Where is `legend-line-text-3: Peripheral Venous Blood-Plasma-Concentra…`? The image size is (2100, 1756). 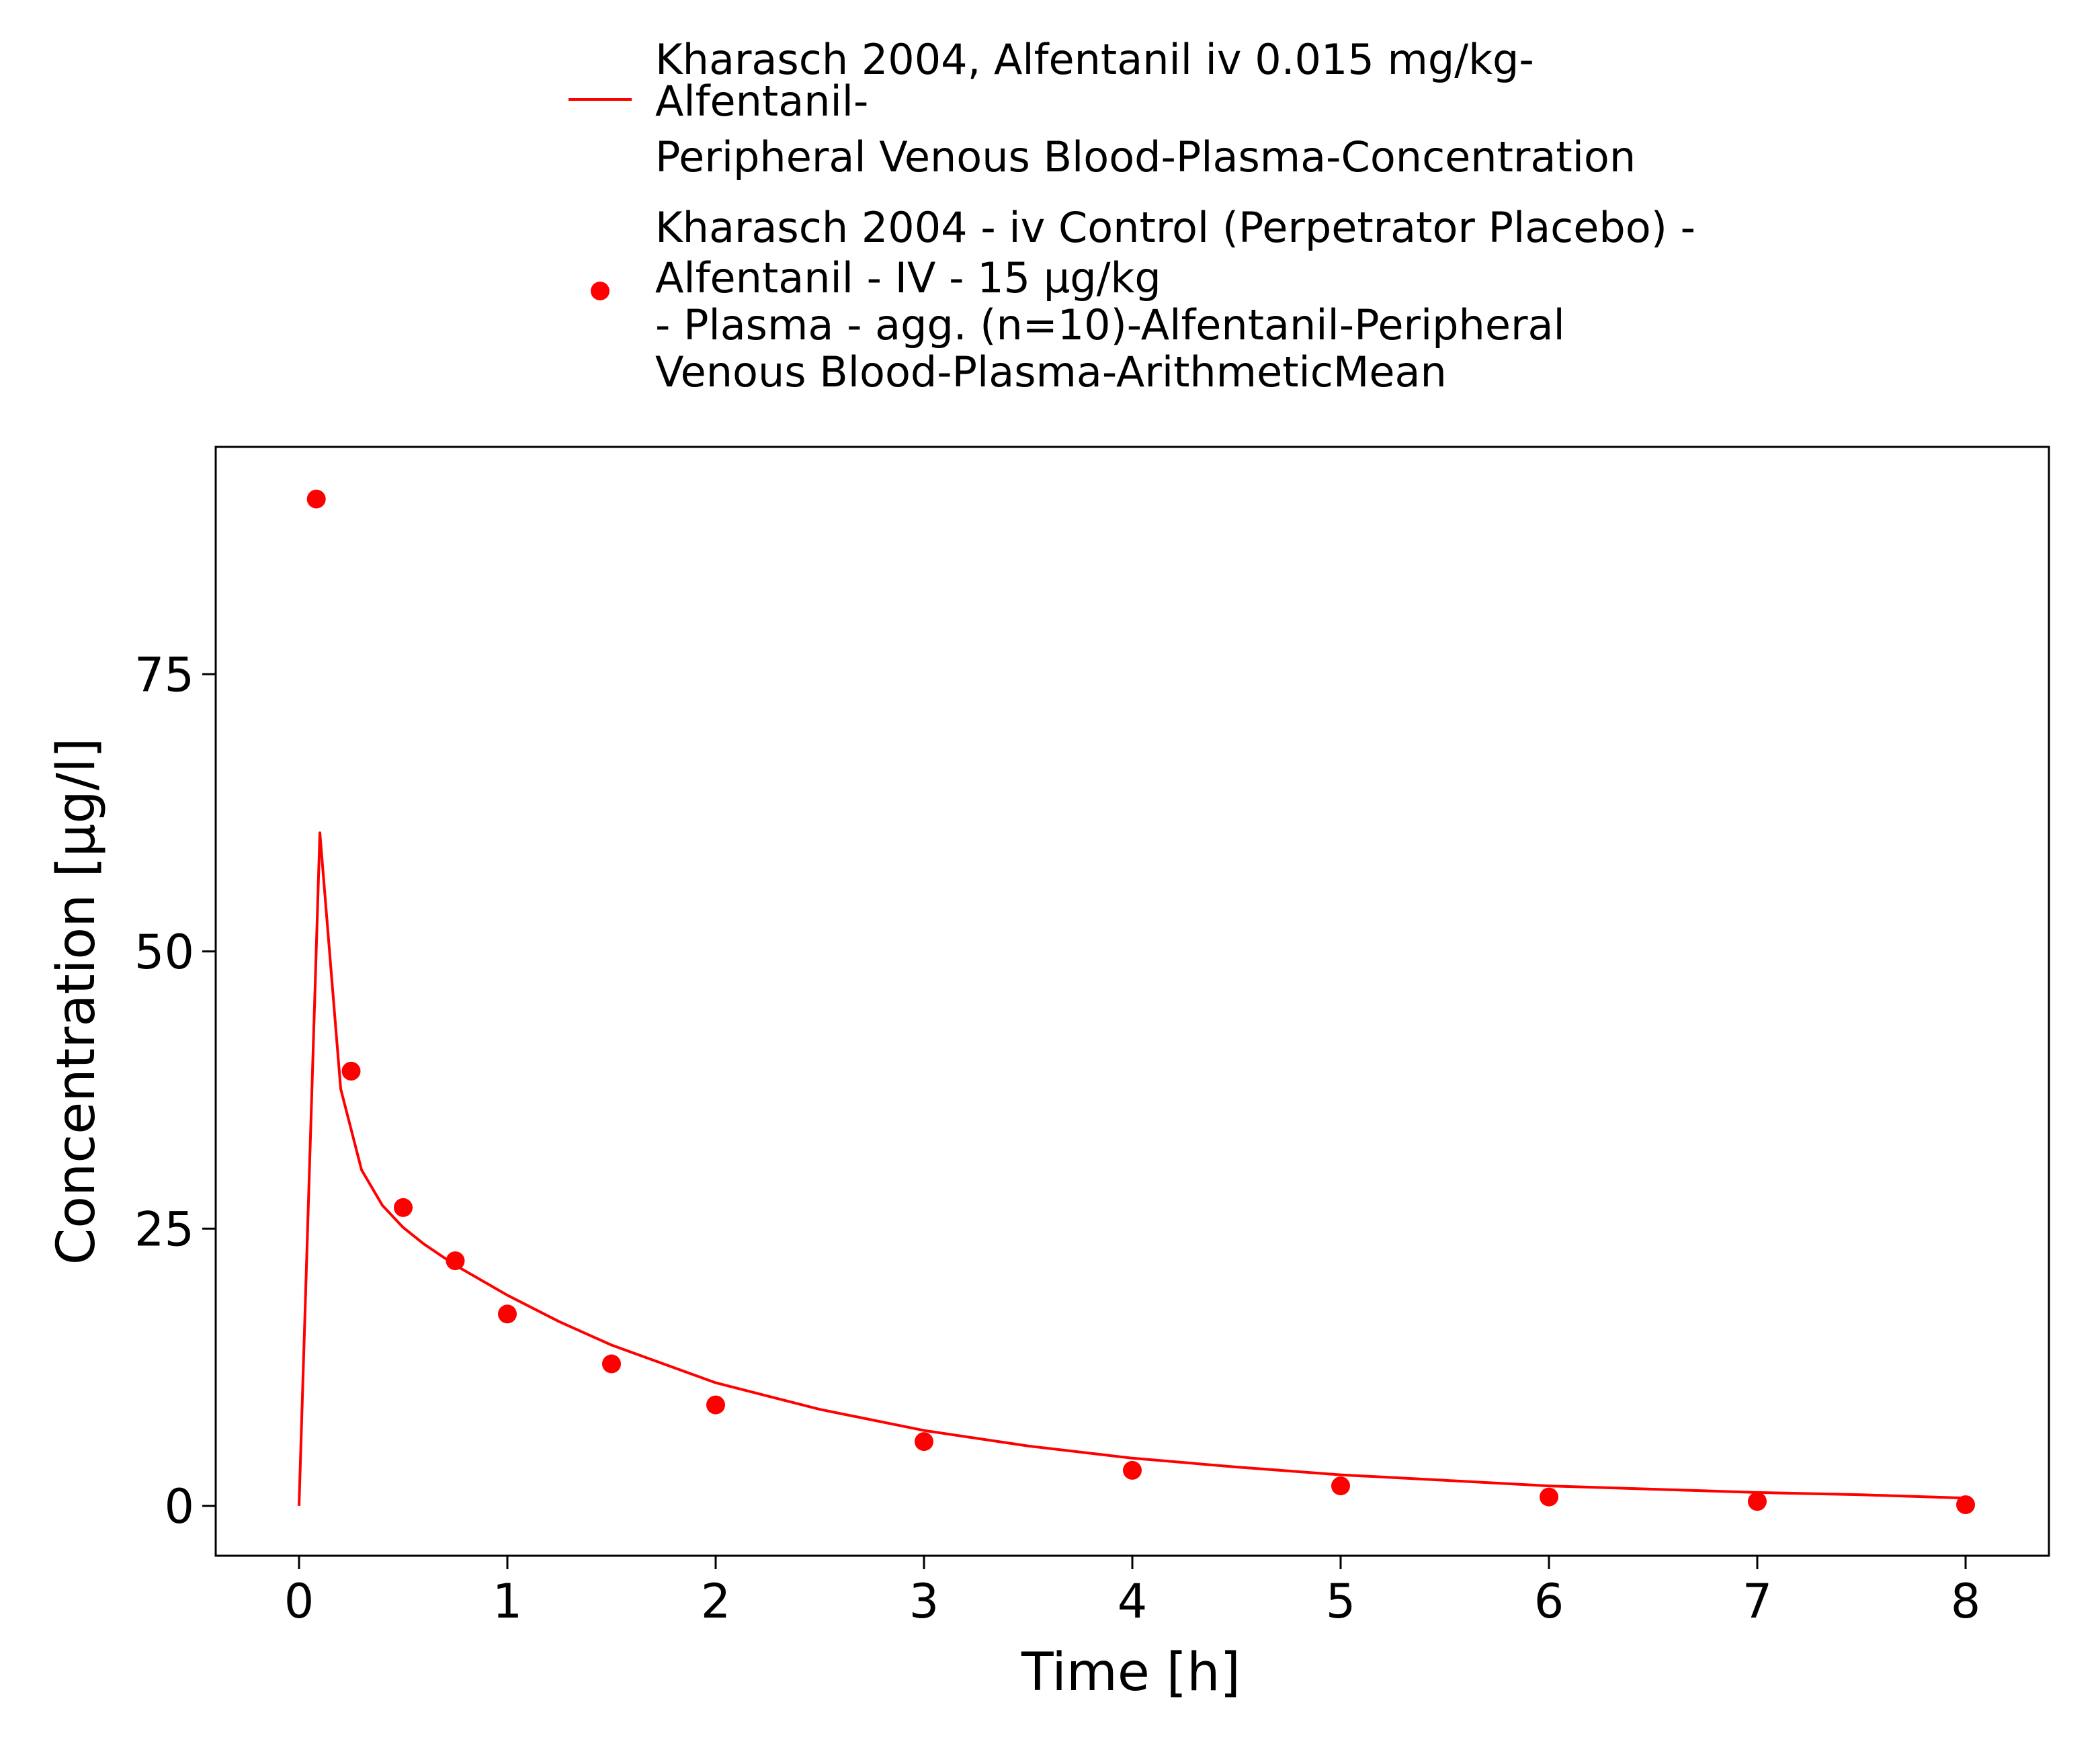
legend-line-text-3: Peripheral Venous Blood-Plasma-Concentra… is located at coordinates (1145, 156).